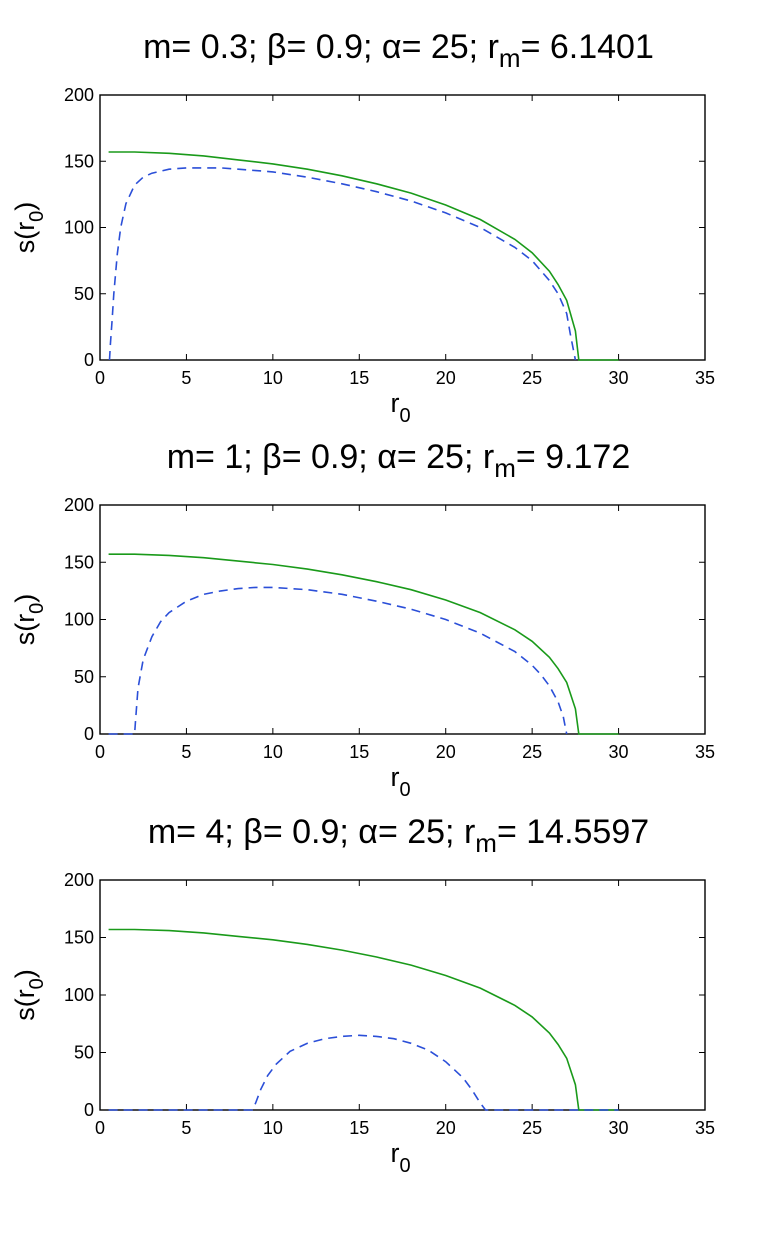 The height and width of the screenshot is (1248, 777). I want to click on title-m-value: m= 4;, so click(195, 832).